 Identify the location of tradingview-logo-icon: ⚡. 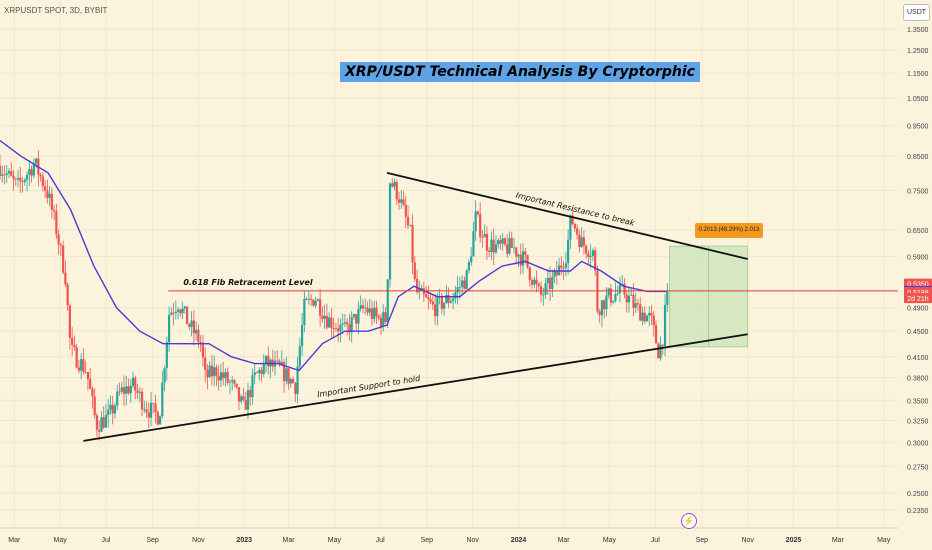
(689, 521).